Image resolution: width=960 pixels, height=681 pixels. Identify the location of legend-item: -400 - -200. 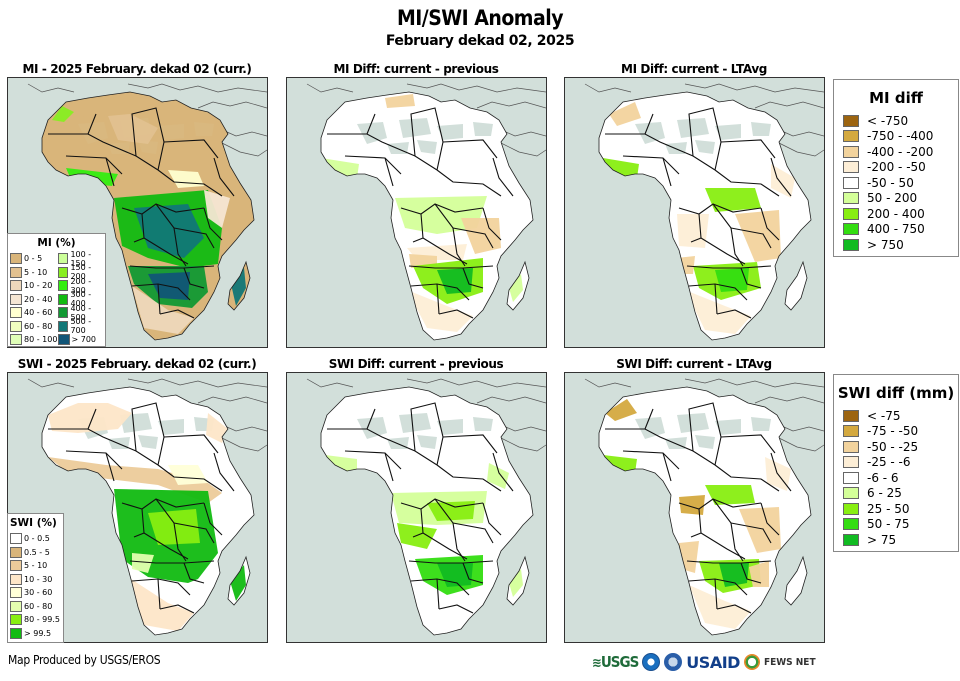
(896, 152).